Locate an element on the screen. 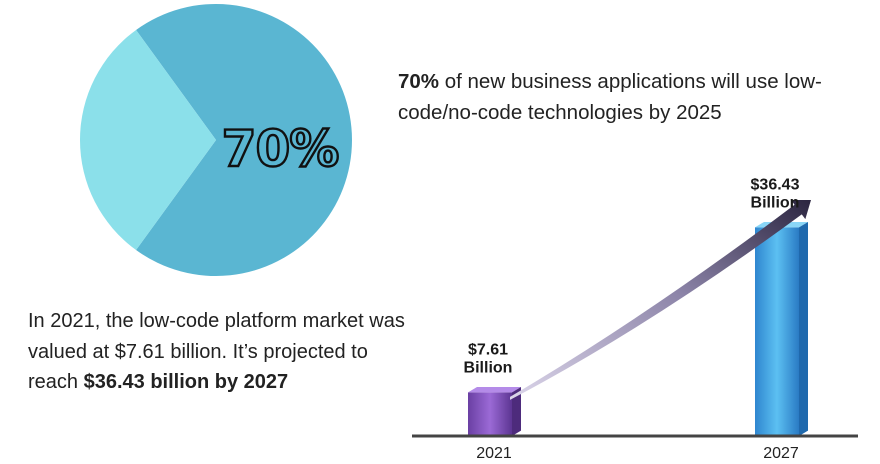  pie-percent-label: 70% is located at coordinates (280, 149).